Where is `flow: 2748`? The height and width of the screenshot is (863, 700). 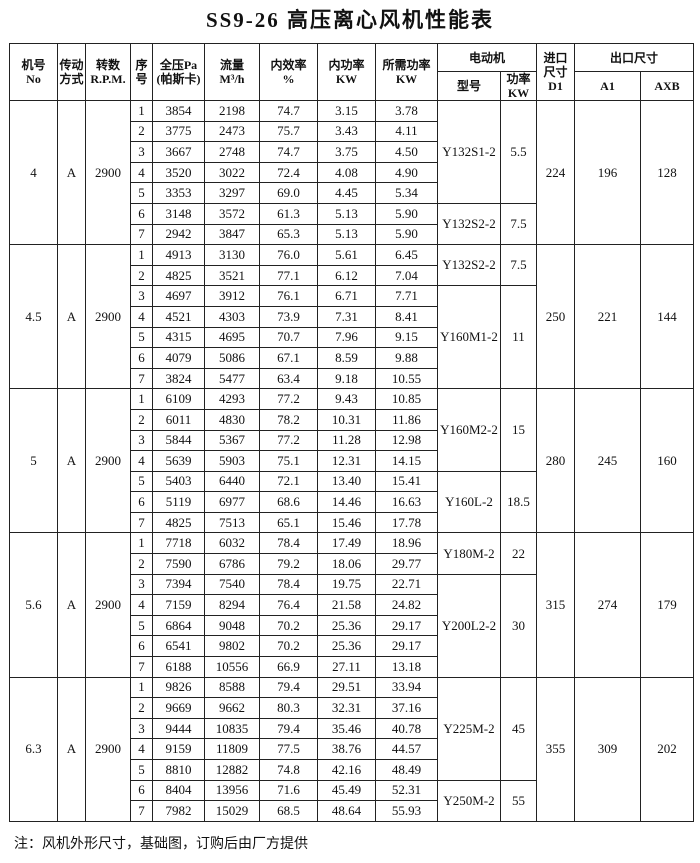 flow: 2748 is located at coordinates (232, 152).